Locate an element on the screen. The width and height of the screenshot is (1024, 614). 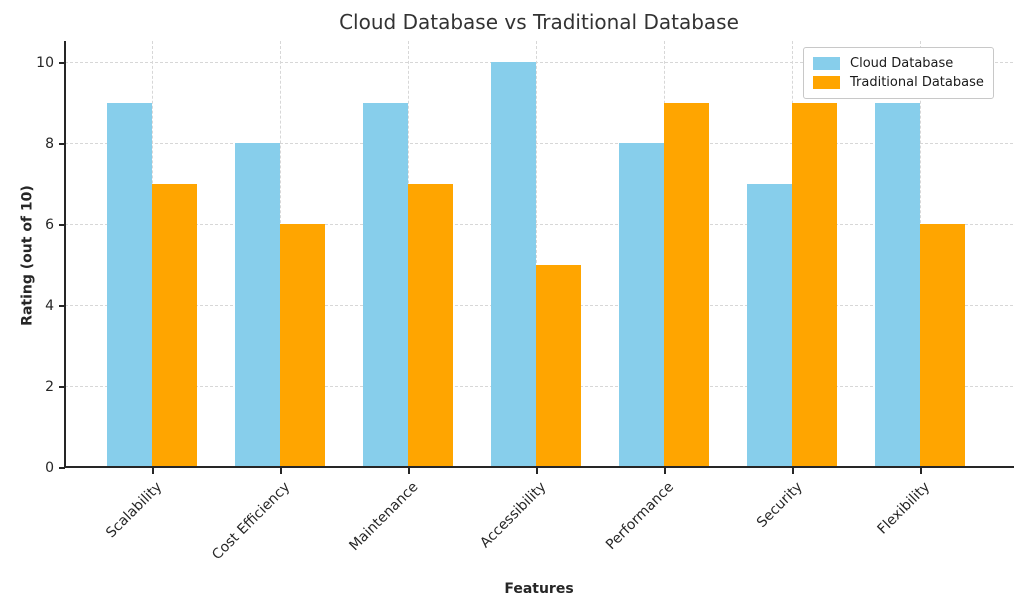
bar-cloud-database-maintenance is located at coordinates (385, 284).